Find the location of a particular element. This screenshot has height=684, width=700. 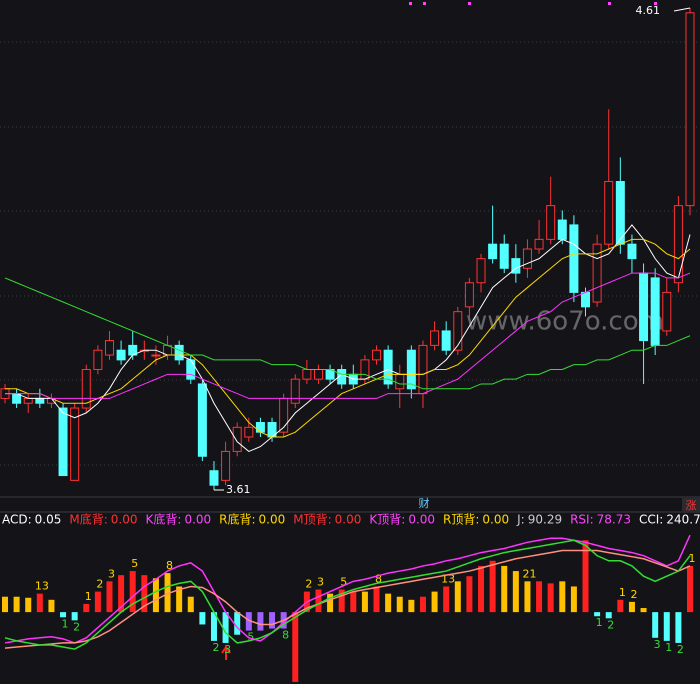

badge-bg is located at coordinates (691, 505).